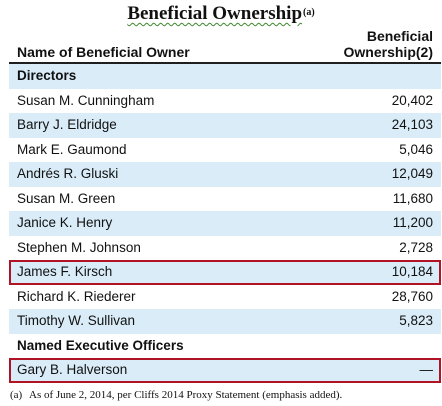 Image resolution: width=442 pixels, height=406 pixels. I want to click on owner-value: 5,046, so click(416, 149).